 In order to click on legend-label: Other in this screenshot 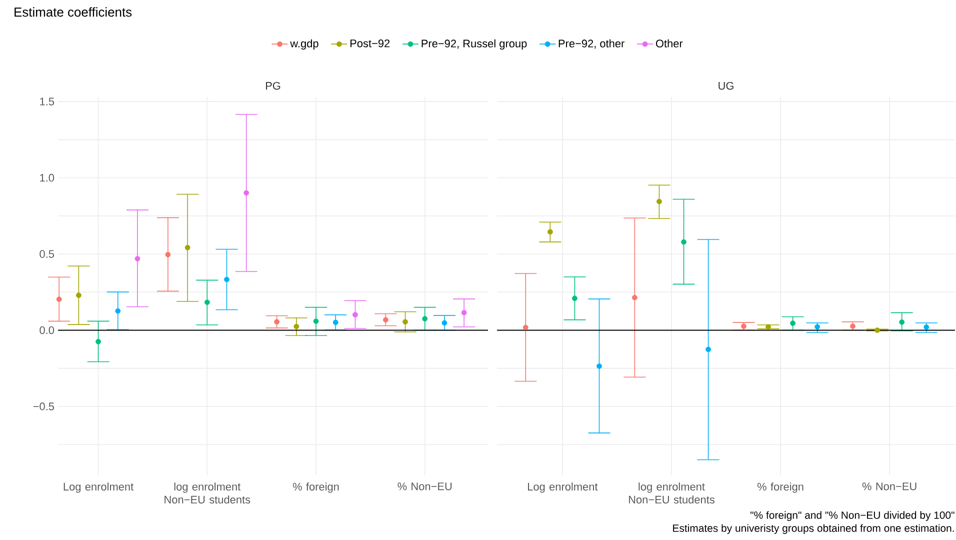, I will do `click(669, 43)`.